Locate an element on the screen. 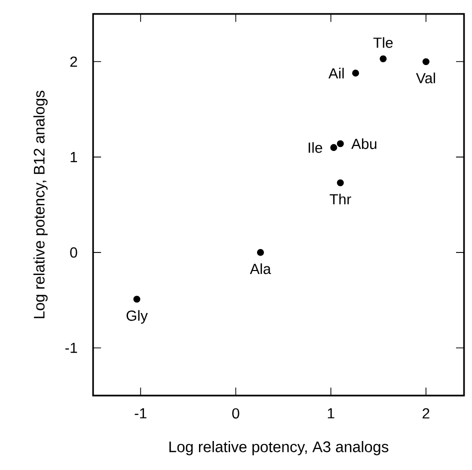  y-tick-label: 1 is located at coordinates (74, 157).